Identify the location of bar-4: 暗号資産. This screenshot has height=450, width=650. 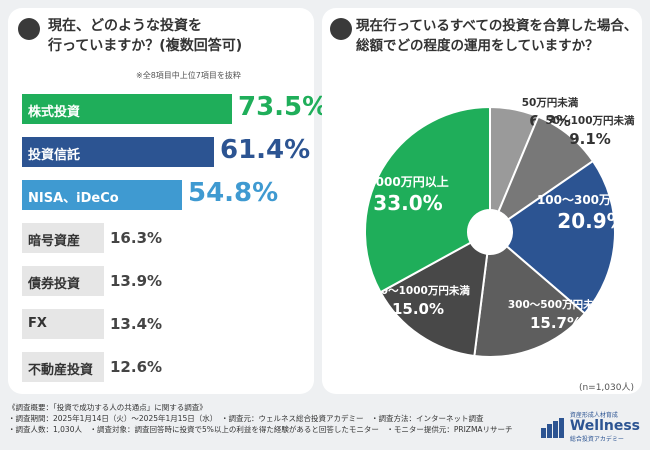
(63, 238).